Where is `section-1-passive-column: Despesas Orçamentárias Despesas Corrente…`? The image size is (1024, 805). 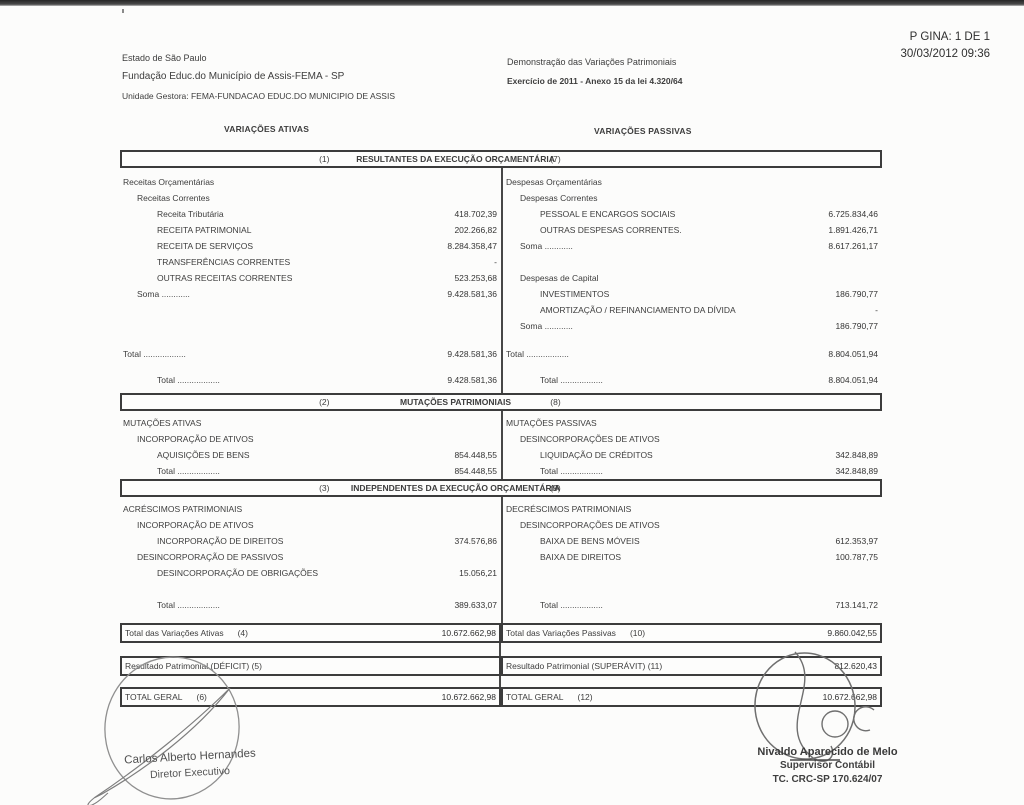 section-1-passive-column: Despesas Orçamentárias Despesas Corrente… is located at coordinates (691, 280).